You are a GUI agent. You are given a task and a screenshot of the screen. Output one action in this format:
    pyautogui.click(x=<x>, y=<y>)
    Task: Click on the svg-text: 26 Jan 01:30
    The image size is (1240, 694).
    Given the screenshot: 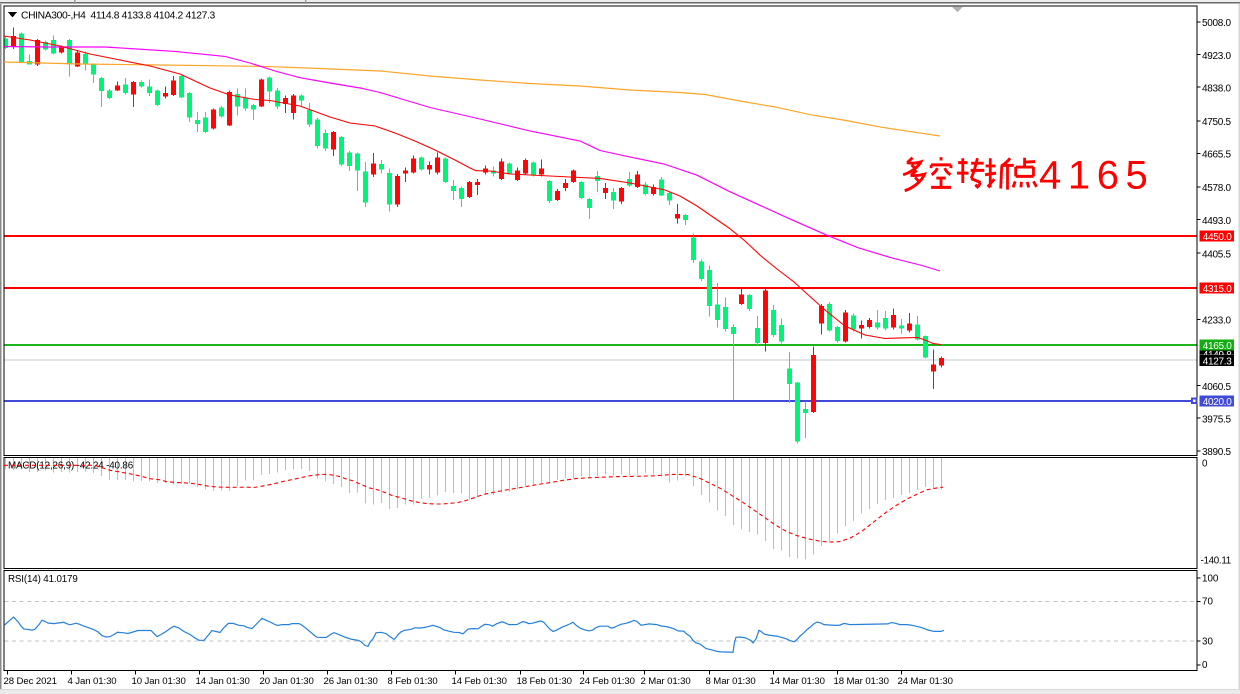 What is the action you would take?
    pyautogui.click(x=351, y=681)
    